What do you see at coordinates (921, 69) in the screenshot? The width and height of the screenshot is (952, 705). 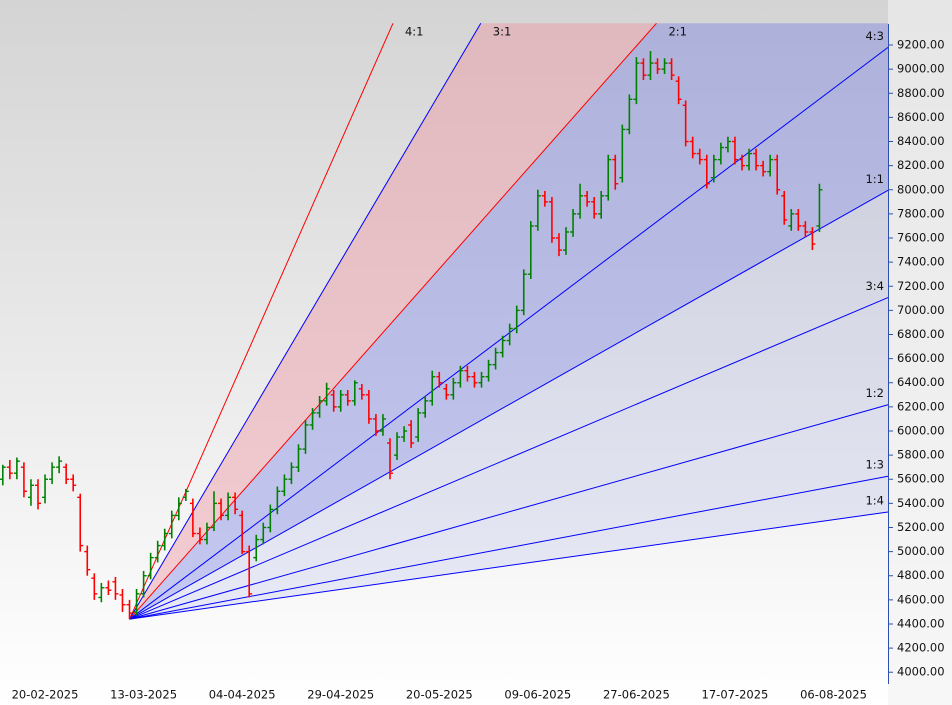 I see `y-tick-label: 9000.00` at bounding box center [921, 69].